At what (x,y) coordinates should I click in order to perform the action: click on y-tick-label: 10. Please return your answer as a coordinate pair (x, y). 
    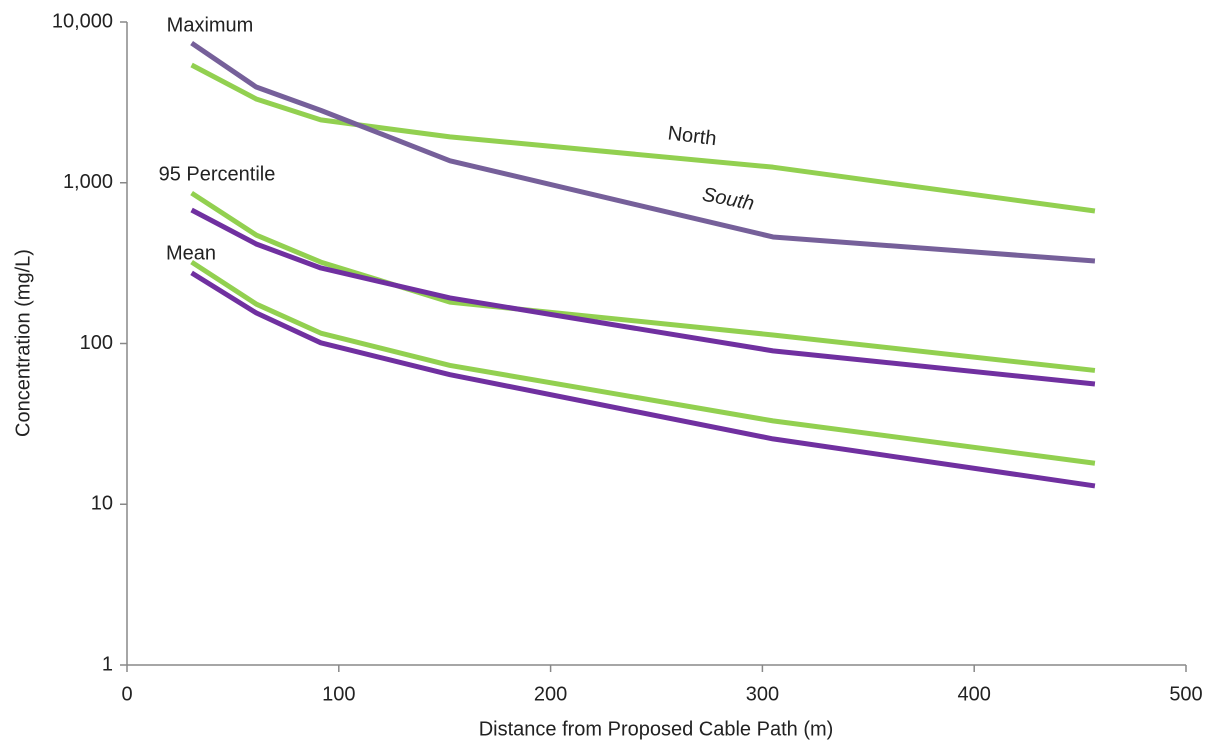
    Looking at the image, I should click on (102, 504).